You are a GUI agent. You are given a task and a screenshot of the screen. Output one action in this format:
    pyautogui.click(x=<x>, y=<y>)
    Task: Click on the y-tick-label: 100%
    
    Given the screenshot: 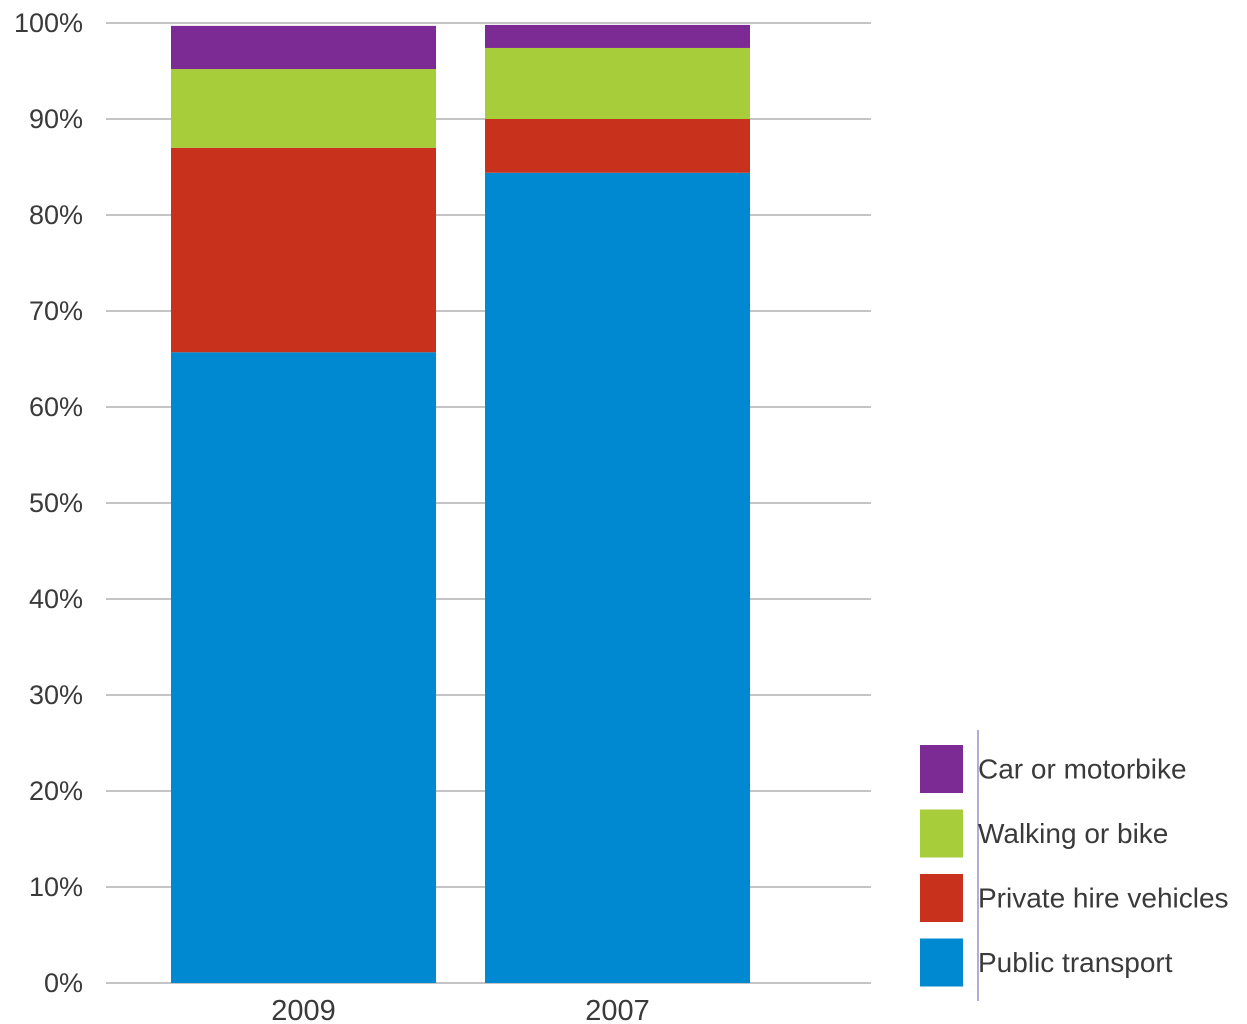 What is the action you would take?
    pyautogui.click(x=48, y=23)
    